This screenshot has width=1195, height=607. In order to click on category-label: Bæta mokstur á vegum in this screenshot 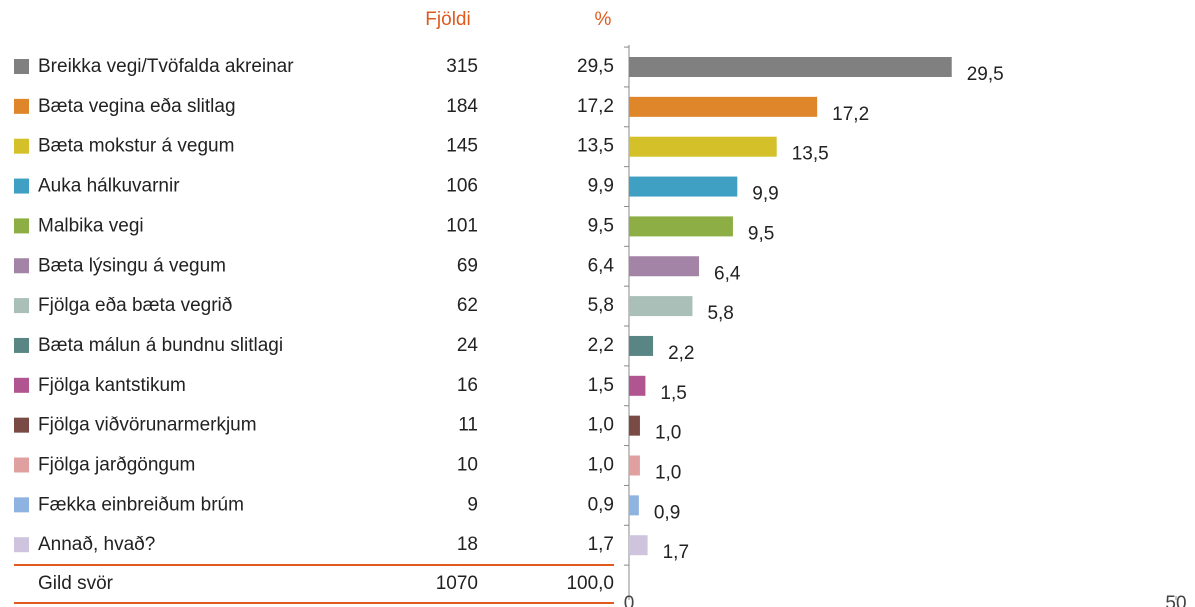, I will do `click(136, 146)`.